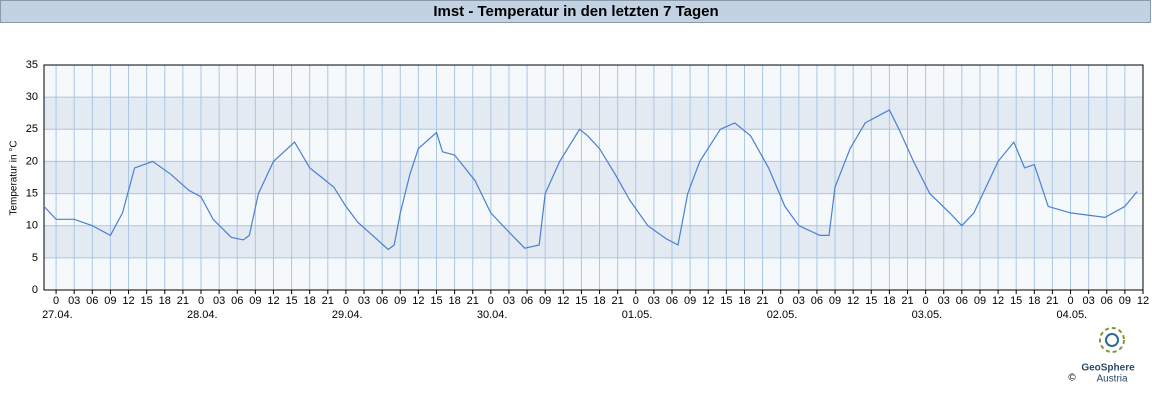 This screenshot has width=1152, height=405. I want to click on logo-icon-inner, so click(1112, 340).